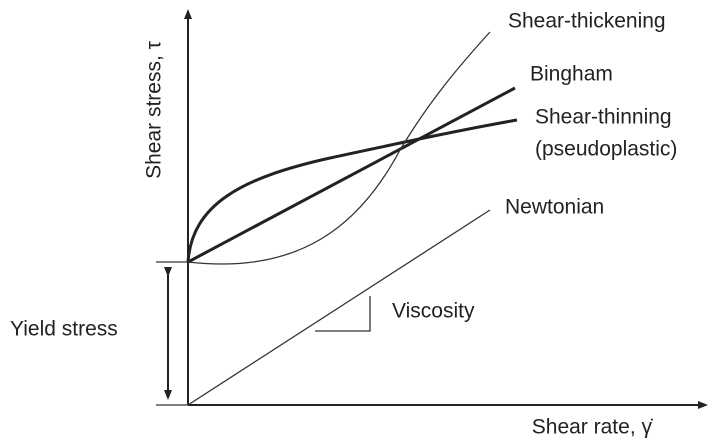 This screenshot has height=445, width=713. Describe the element at coordinates (603, 117) in the screenshot. I see `curve-label: Shear-thinning` at that location.